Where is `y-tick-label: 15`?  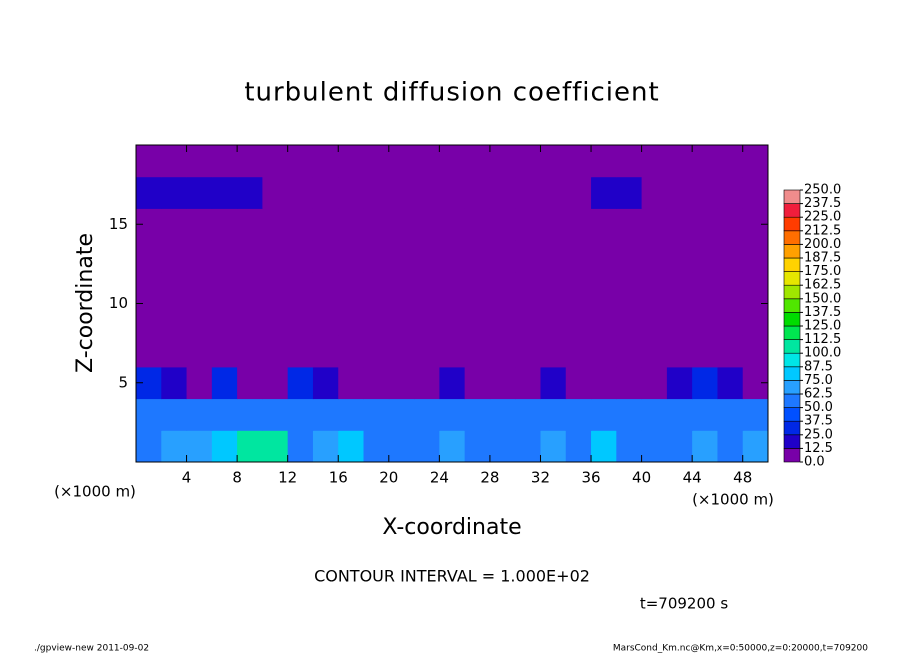
y-tick-label: 15 is located at coordinates (118, 224).